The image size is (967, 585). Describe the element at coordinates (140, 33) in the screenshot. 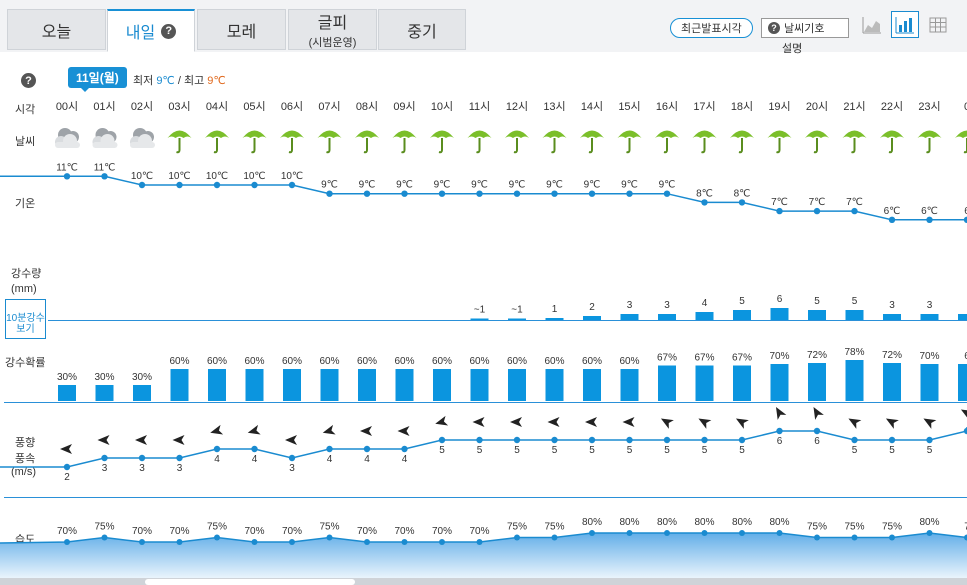

I see `tab-label: 내일` at that location.